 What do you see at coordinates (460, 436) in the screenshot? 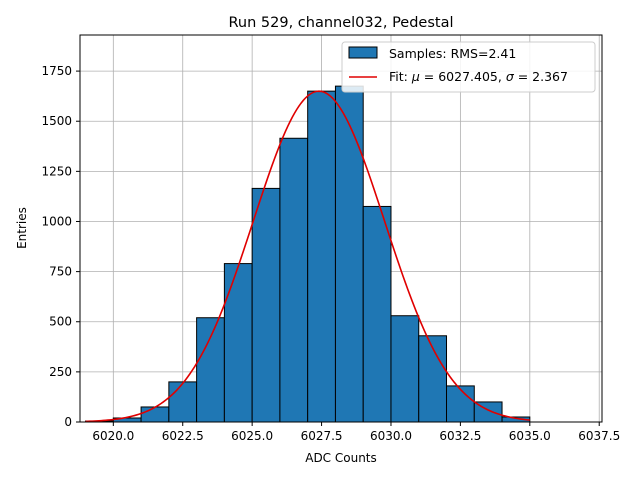
I see `x-tick-label: 6032.5` at bounding box center [460, 436].